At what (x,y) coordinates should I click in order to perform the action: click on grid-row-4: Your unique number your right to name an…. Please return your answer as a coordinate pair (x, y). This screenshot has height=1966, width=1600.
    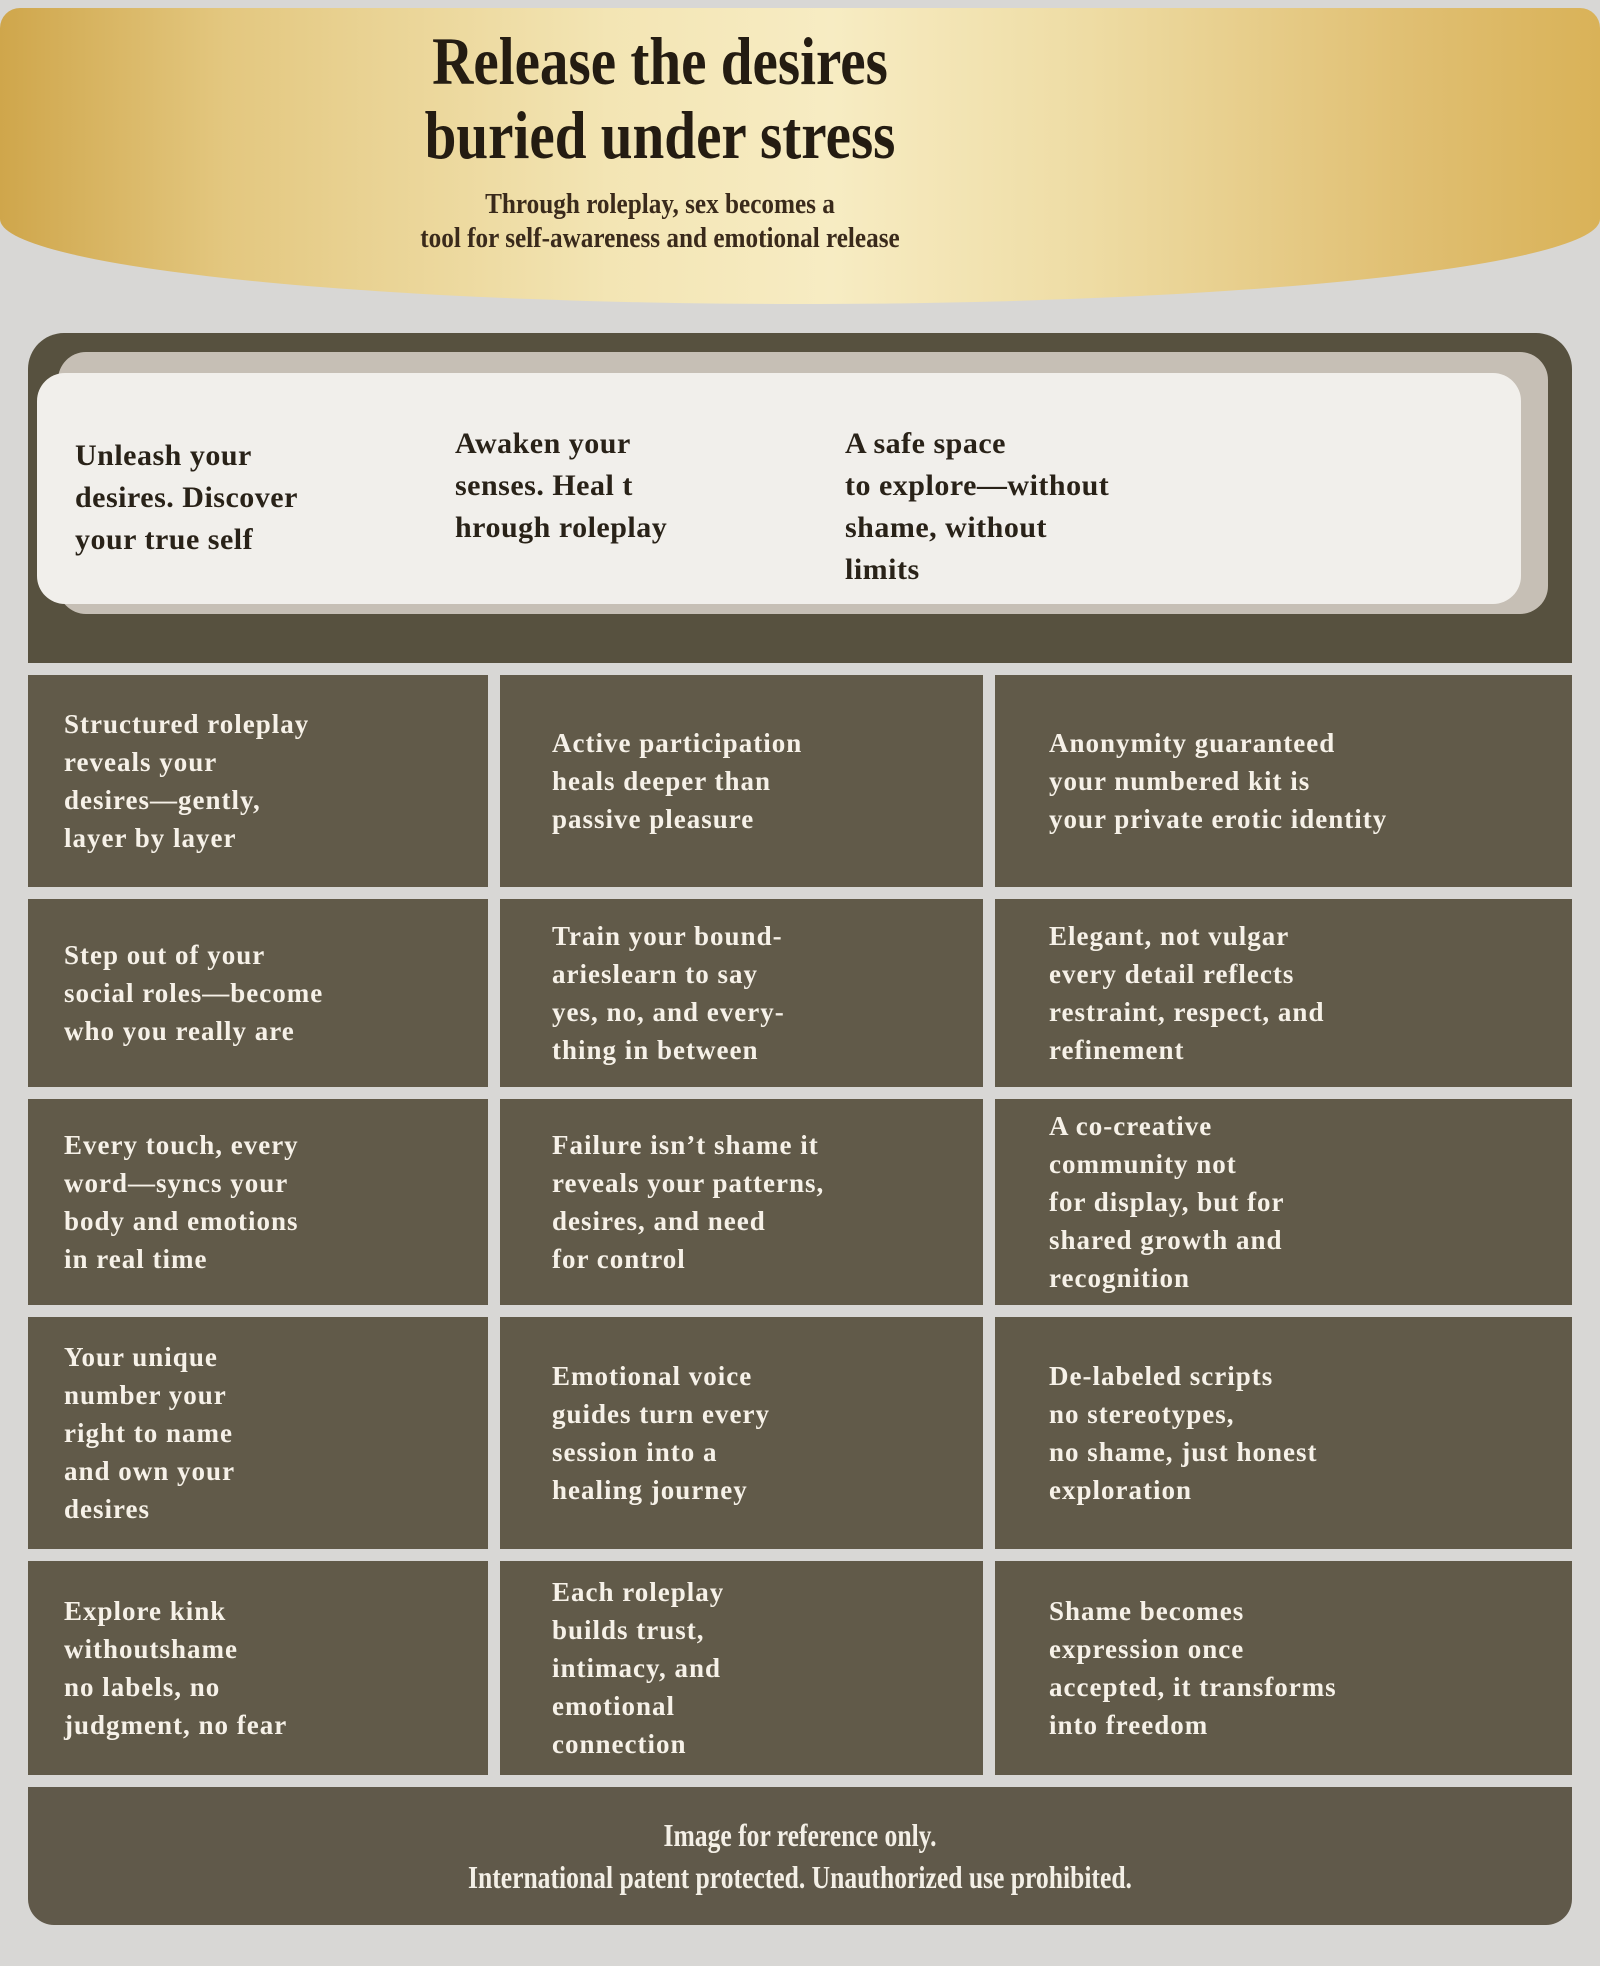
    Looking at the image, I should click on (800, 1433).